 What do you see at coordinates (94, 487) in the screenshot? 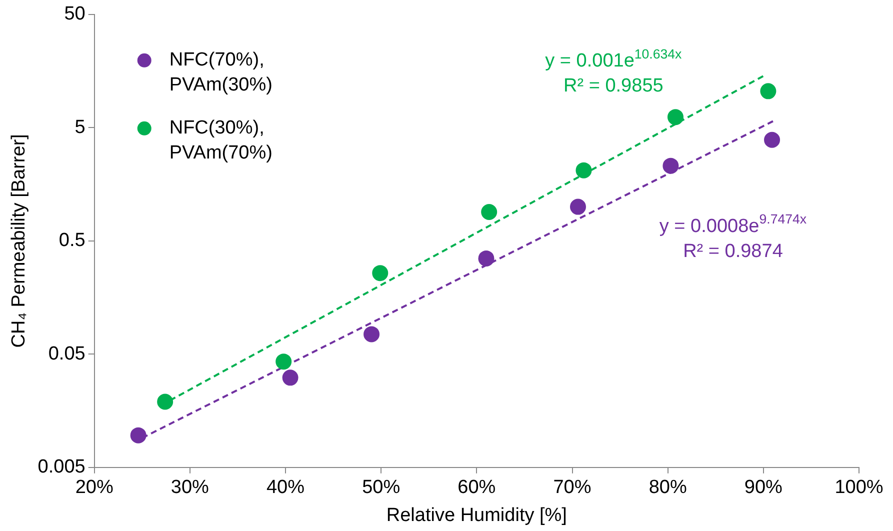
I see `x-tick-label: 20%` at bounding box center [94, 487].